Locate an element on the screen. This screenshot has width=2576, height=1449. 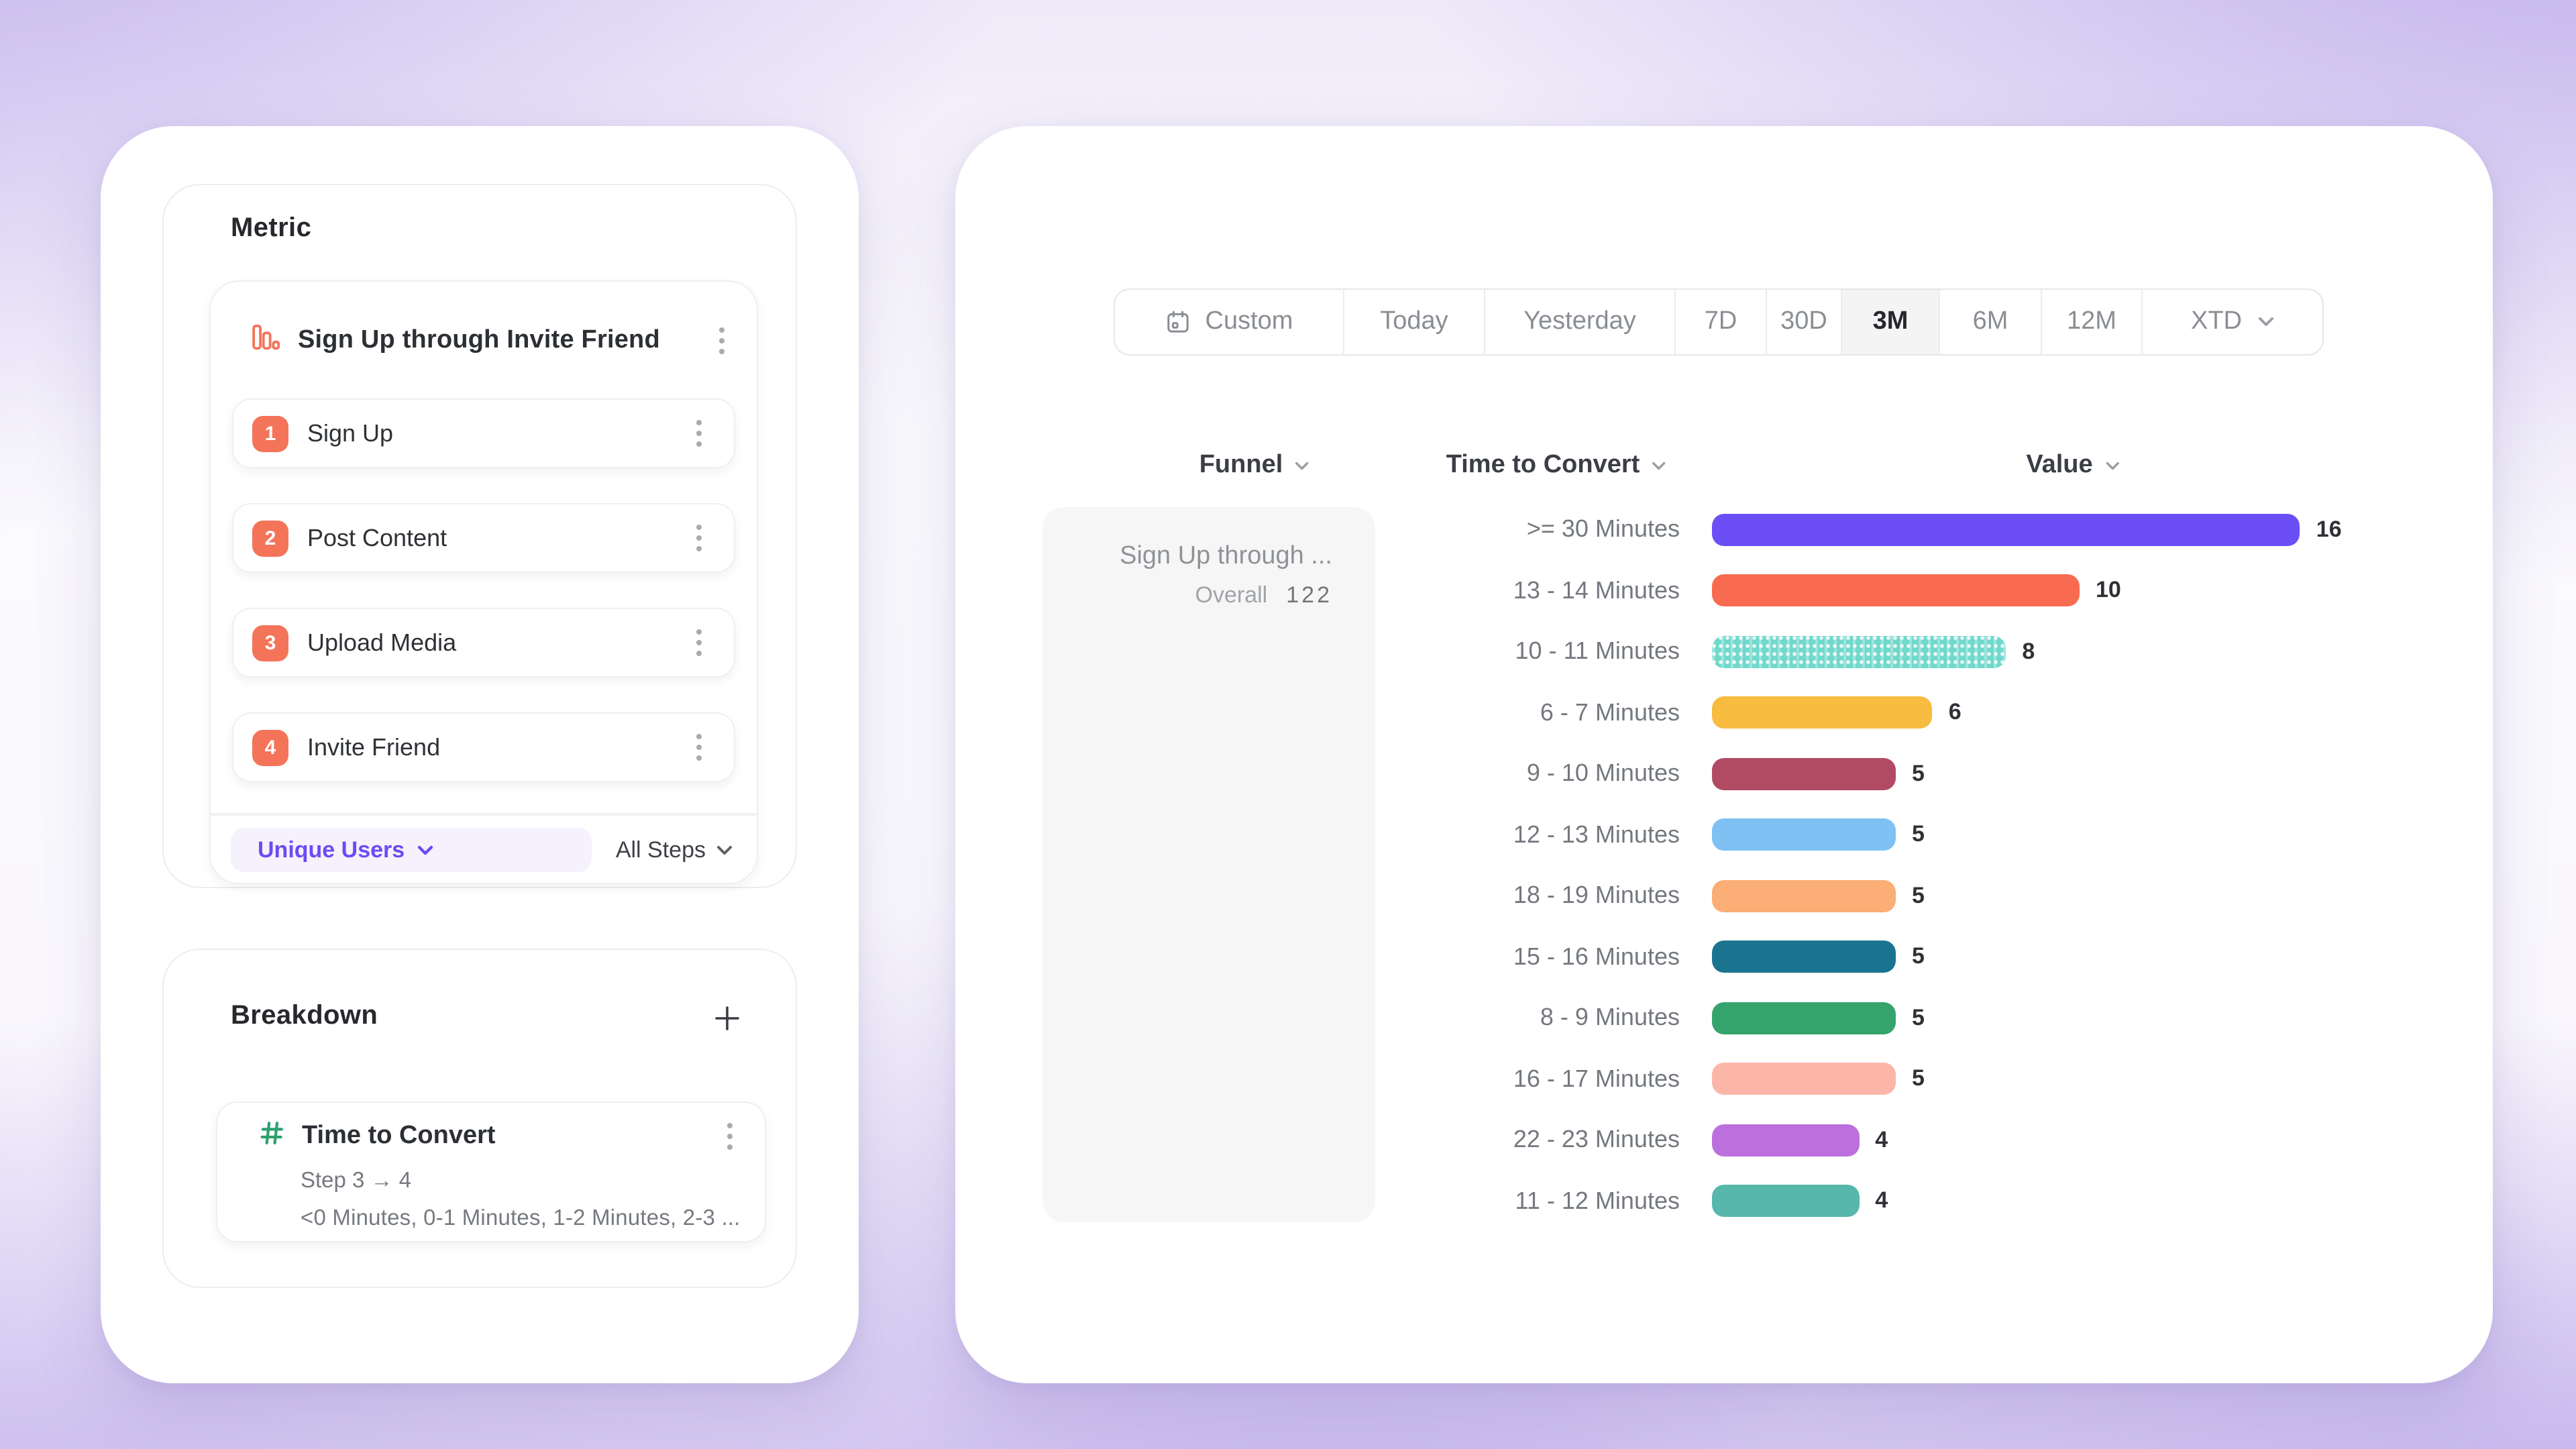
chart-row-value: 8 is located at coordinates (2028, 651).